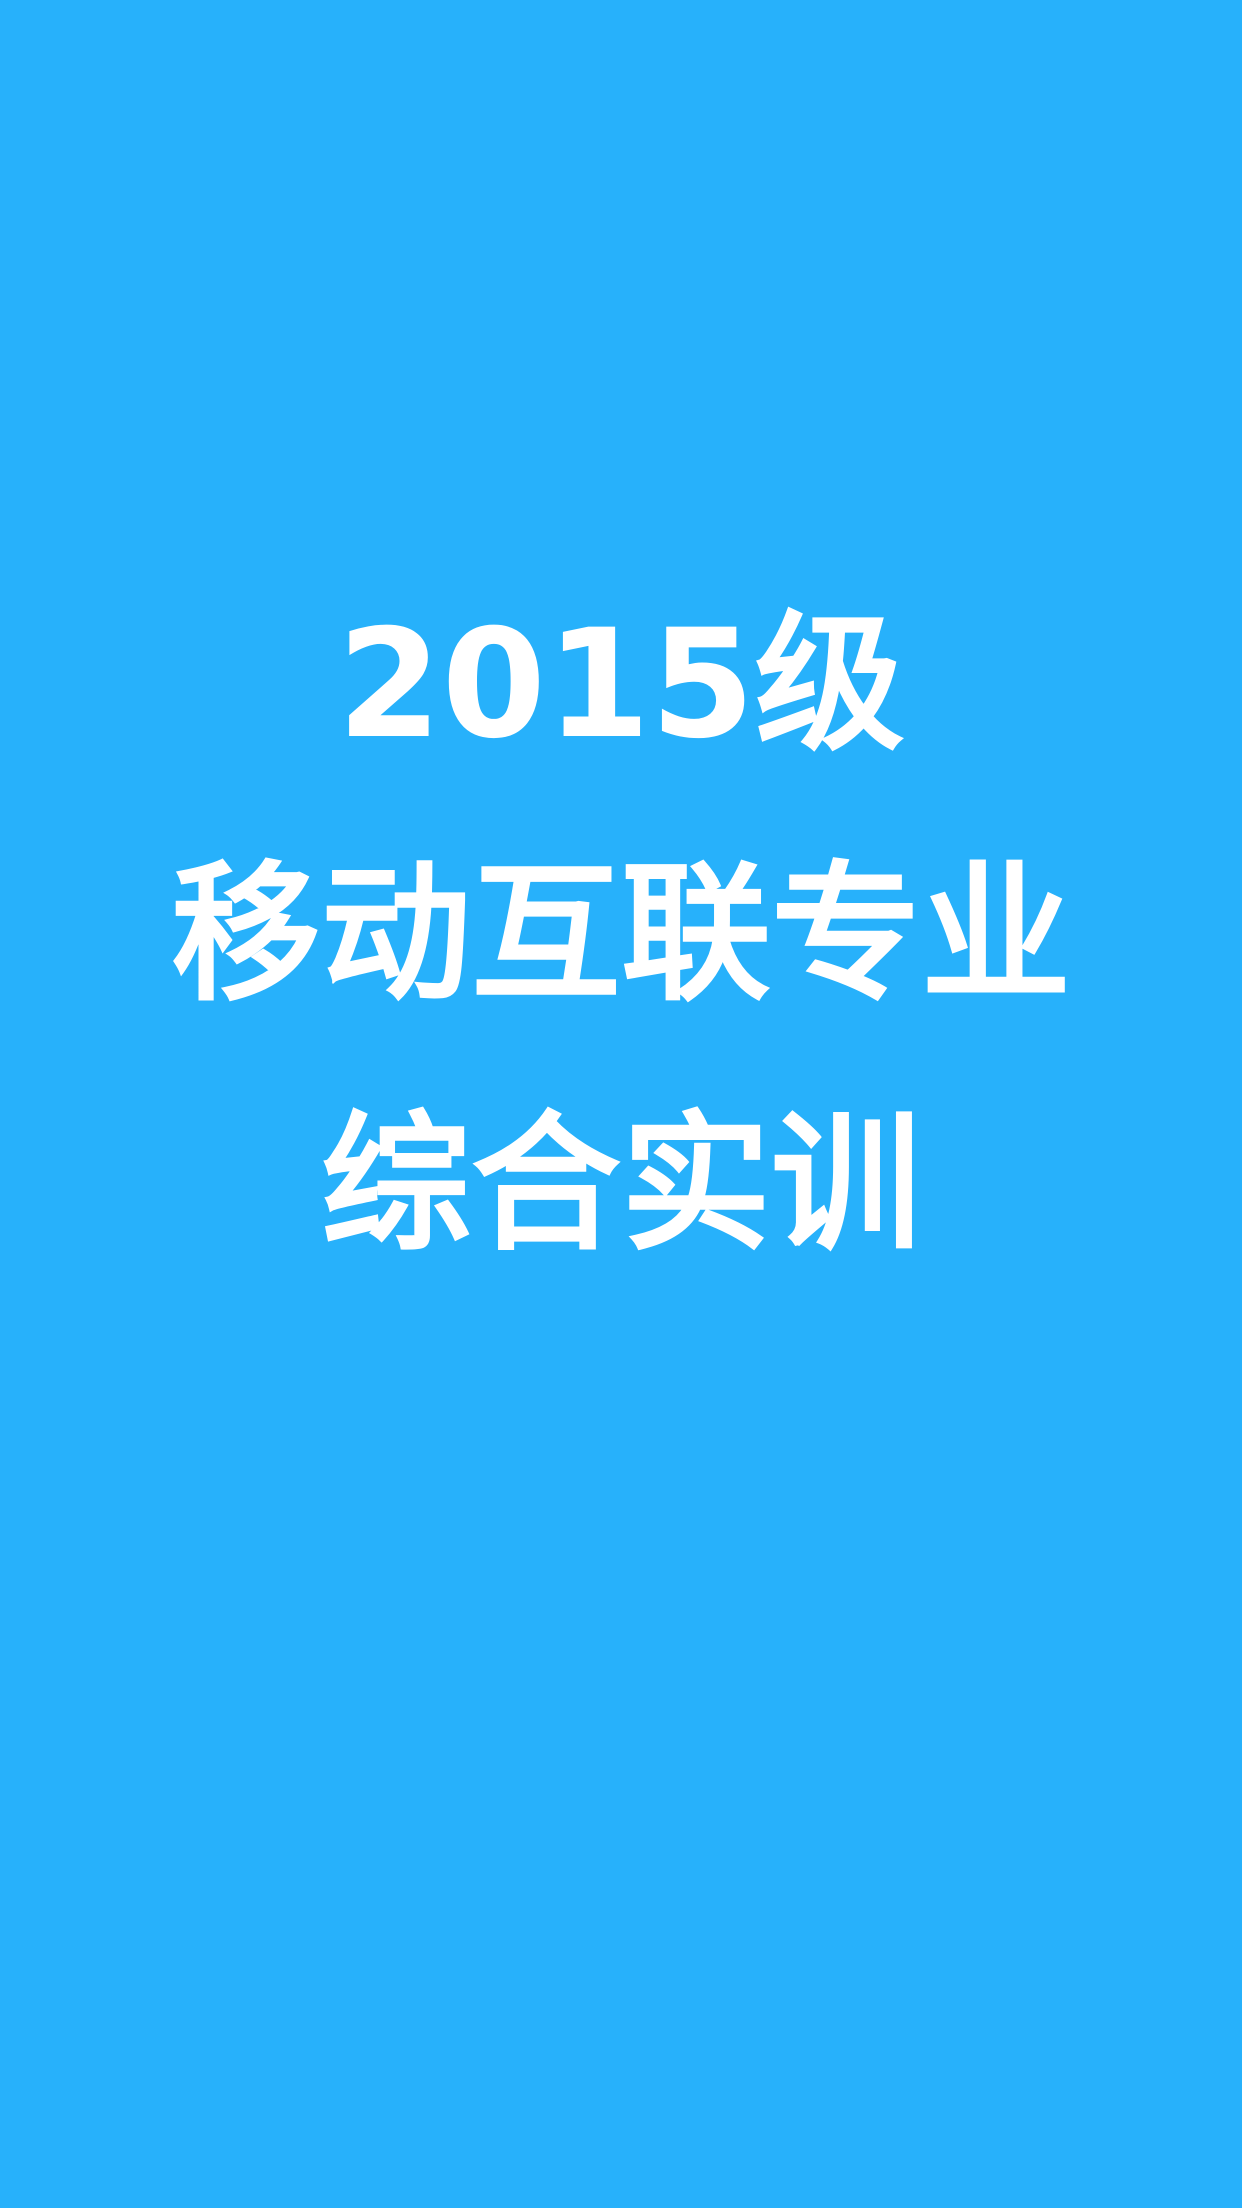 The image size is (1242, 2208). I want to click on title-line-year: 2015级, so click(621, 685).